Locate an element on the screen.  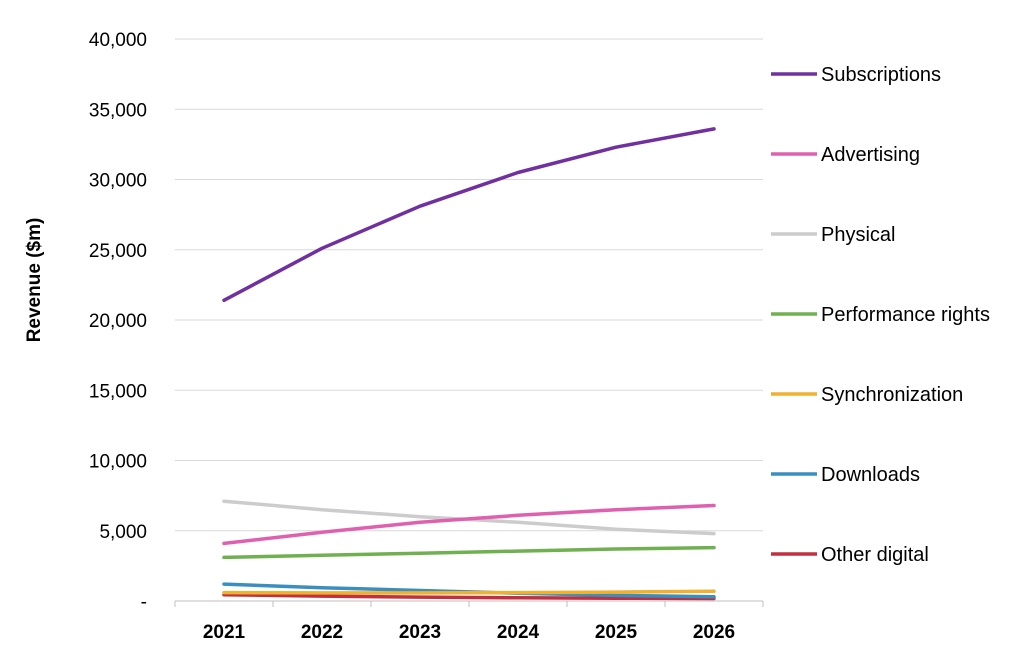
legend-item-downloads: Downloads is located at coordinates (845, 475).